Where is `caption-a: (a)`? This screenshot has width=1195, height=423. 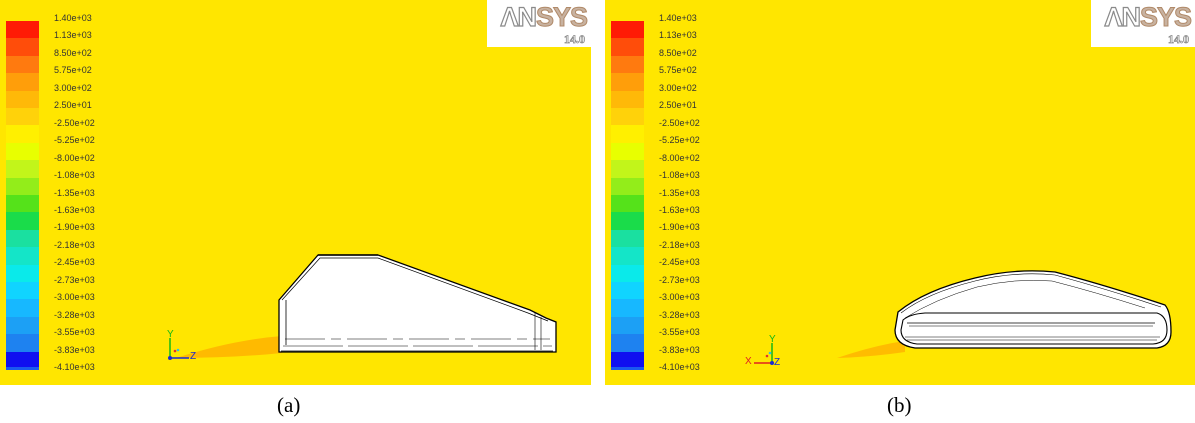 caption-a: (a) is located at coordinates (289, 405).